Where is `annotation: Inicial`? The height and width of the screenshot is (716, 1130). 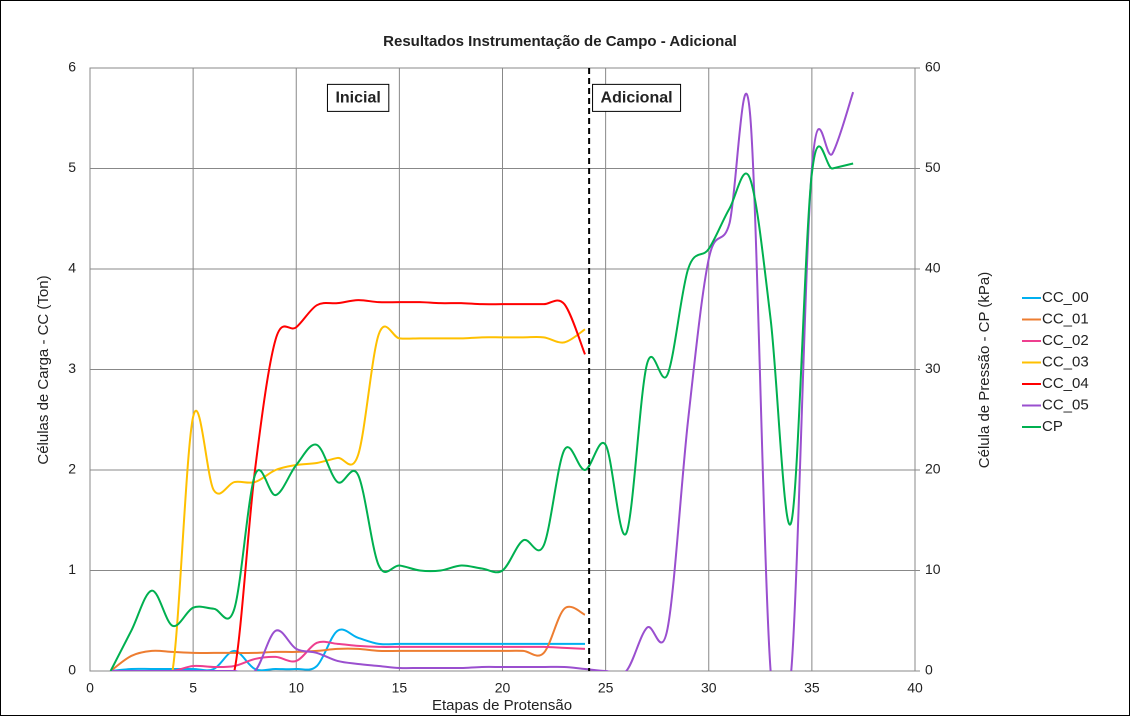 annotation: Inicial is located at coordinates (357, 97).